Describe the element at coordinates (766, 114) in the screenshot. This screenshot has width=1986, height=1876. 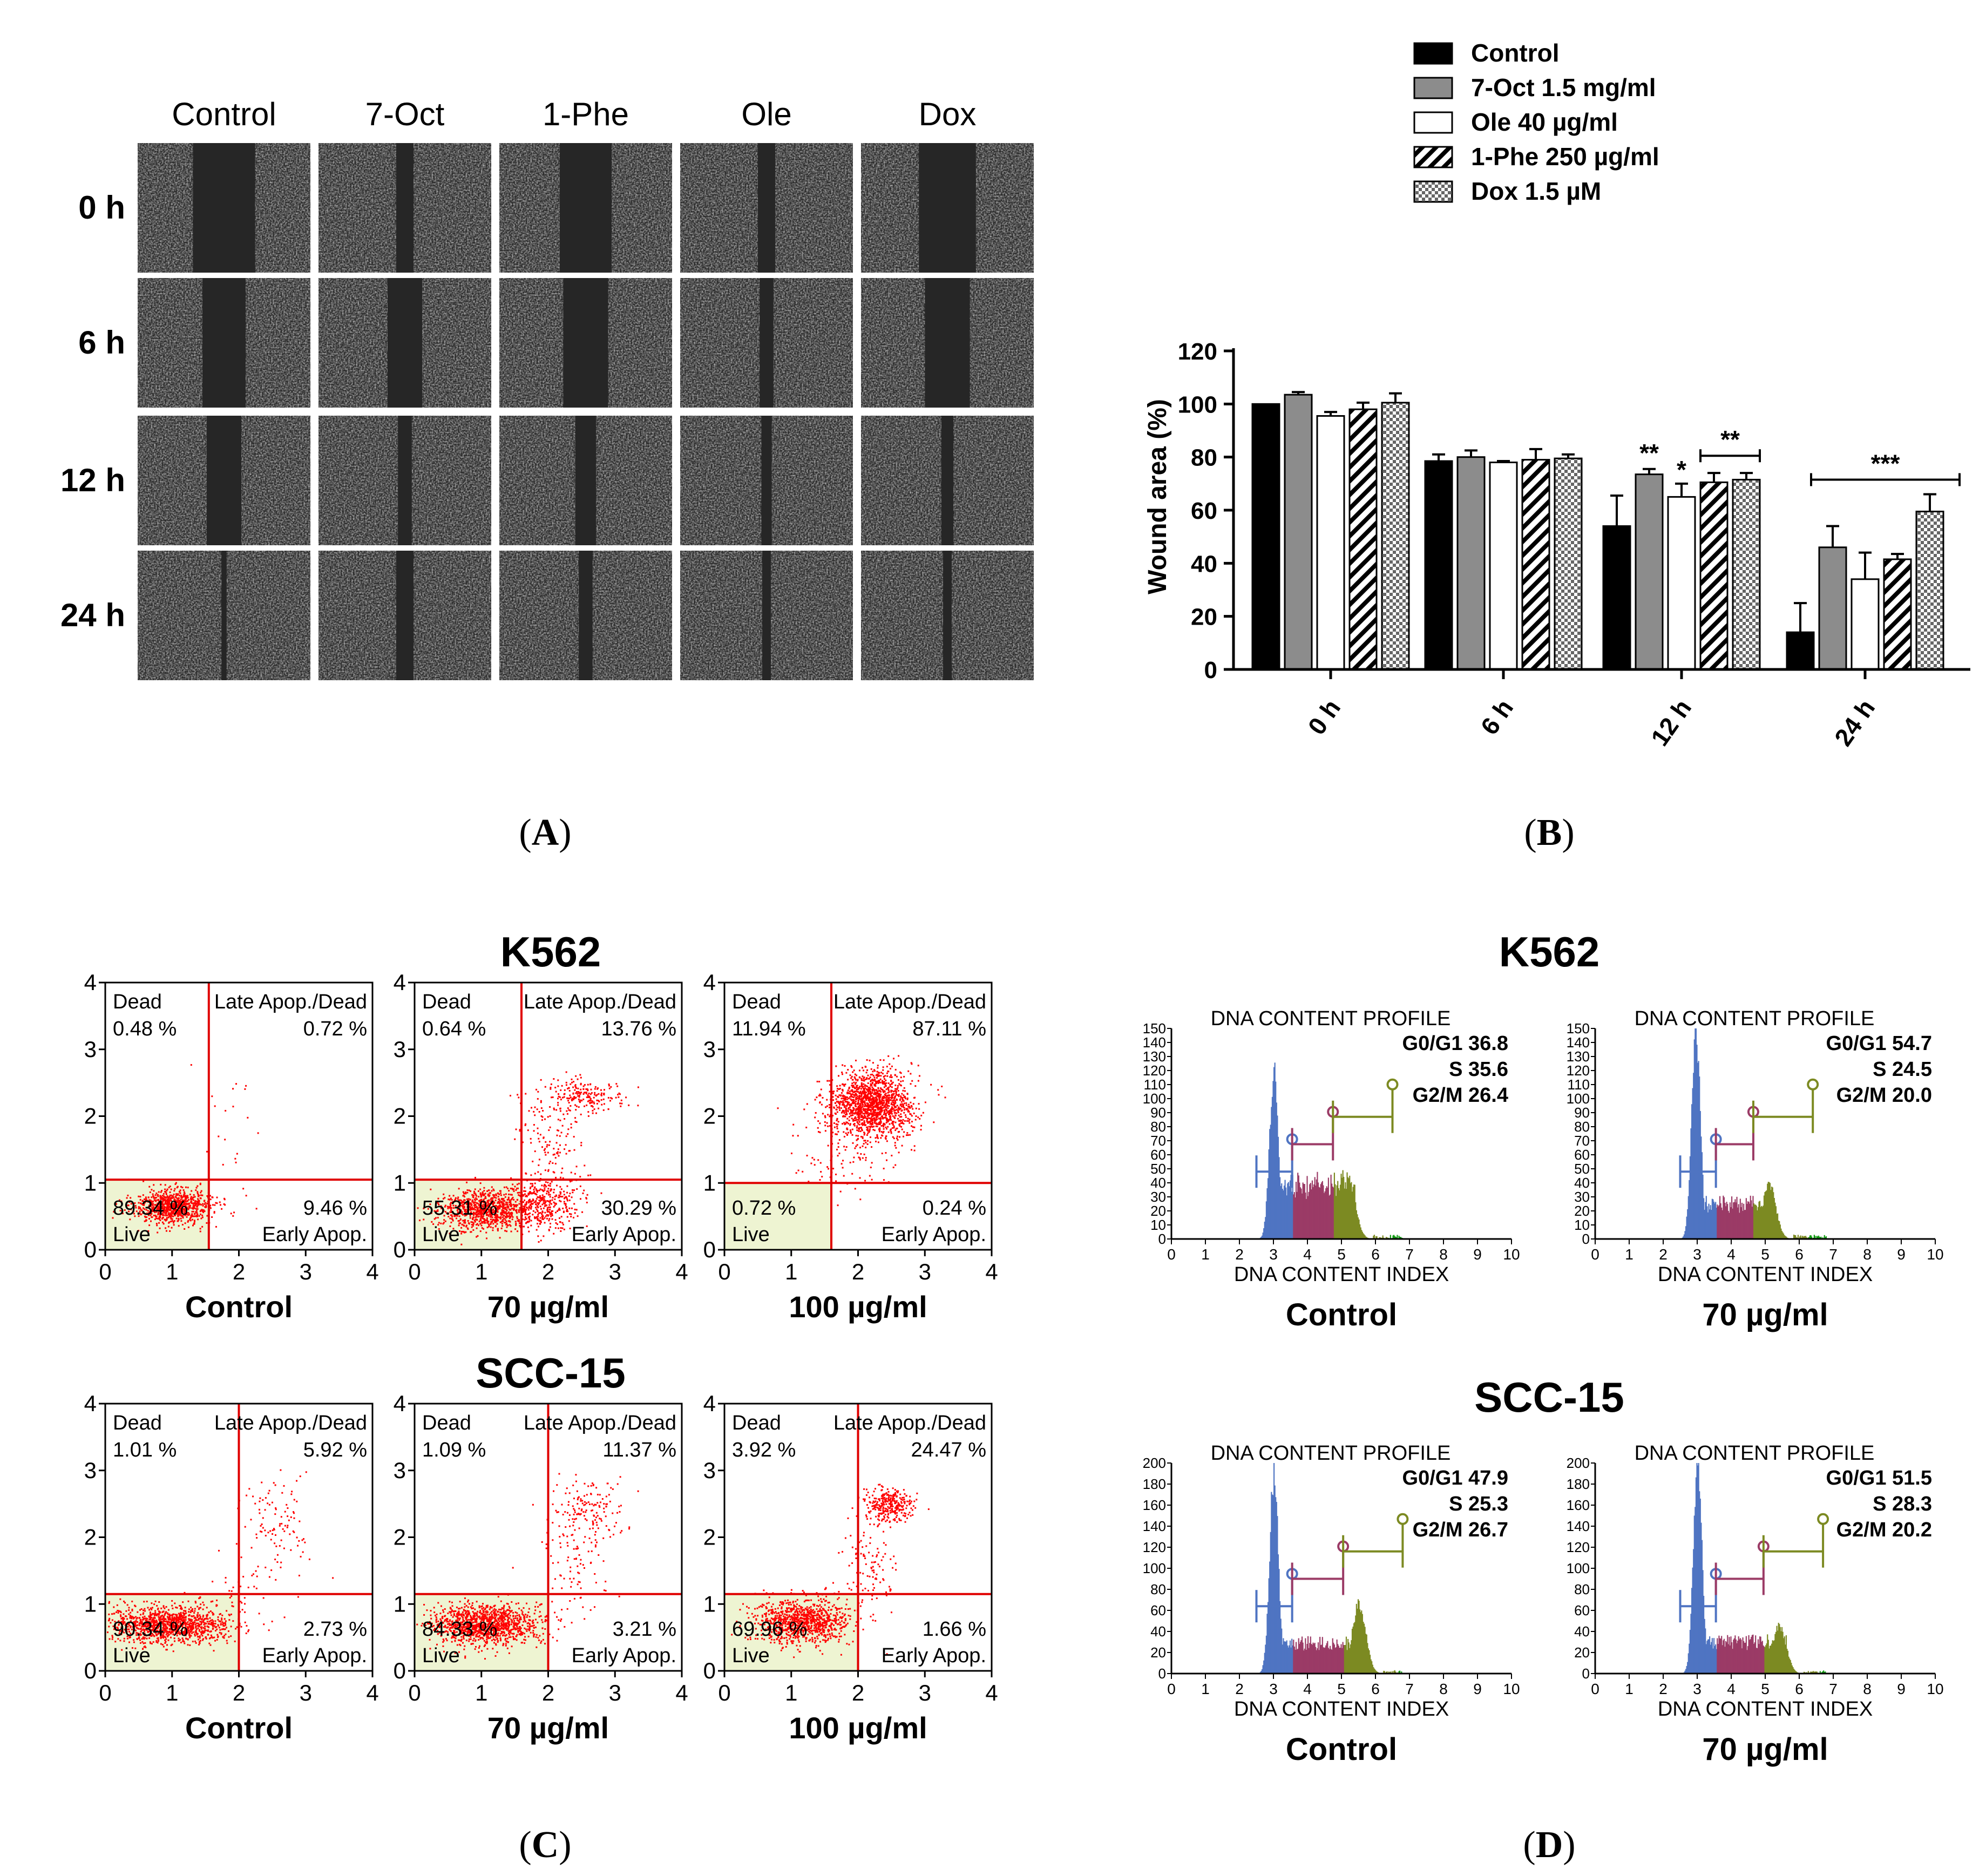
I see `column-header: Ole` at that location.